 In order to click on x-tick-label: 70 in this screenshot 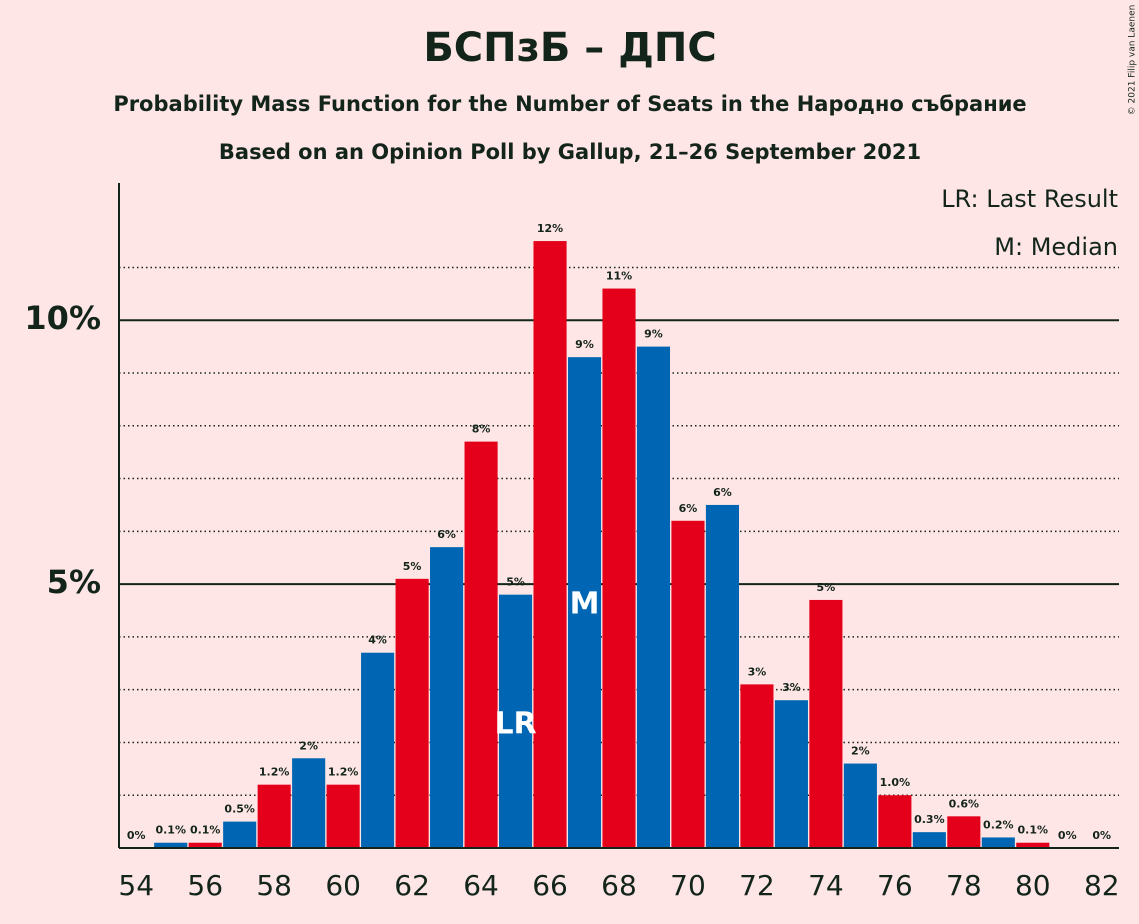, I will do `click(688, 885)`.